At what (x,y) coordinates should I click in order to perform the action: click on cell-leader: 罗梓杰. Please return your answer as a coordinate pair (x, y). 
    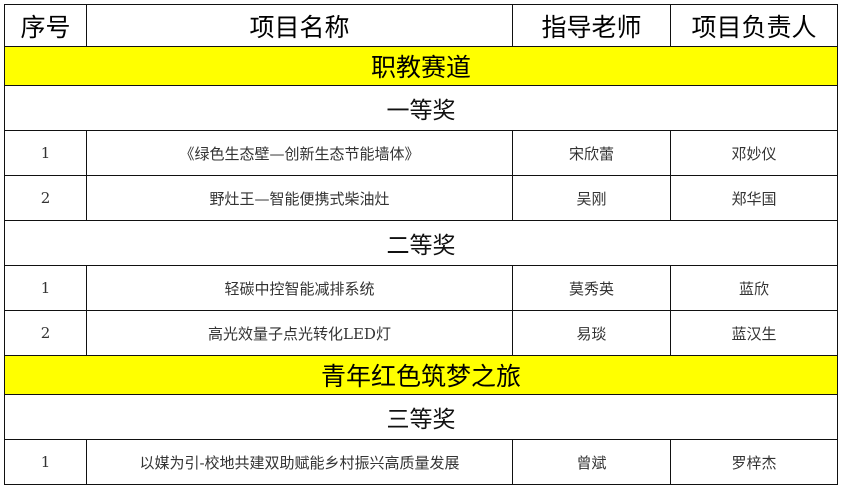
    Looking at the image, I should click on (754, 462).